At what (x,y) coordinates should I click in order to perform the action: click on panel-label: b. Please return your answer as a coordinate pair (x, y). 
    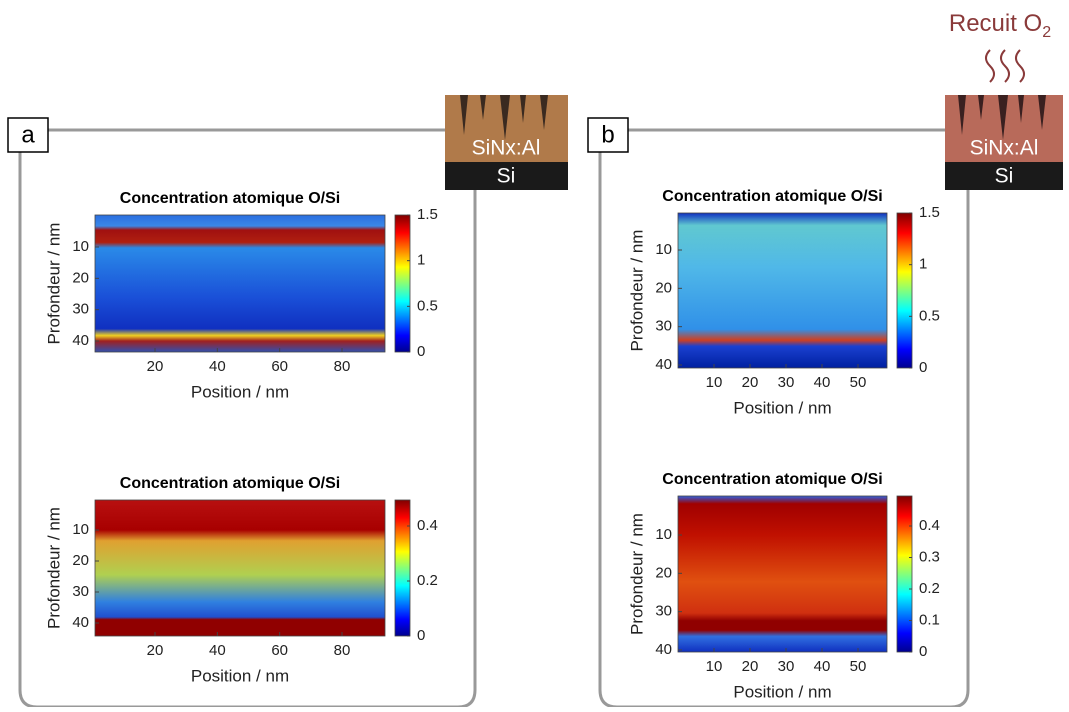
    Looking at the image, I should click on (607, 134).